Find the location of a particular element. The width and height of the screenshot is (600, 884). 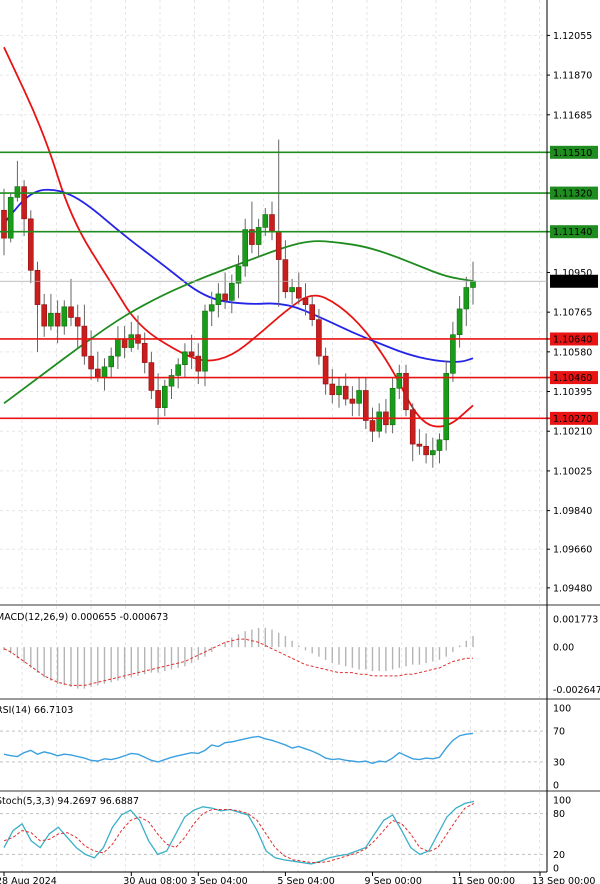

stoch-tick-label: 100 is located at coordinates (562, 801).